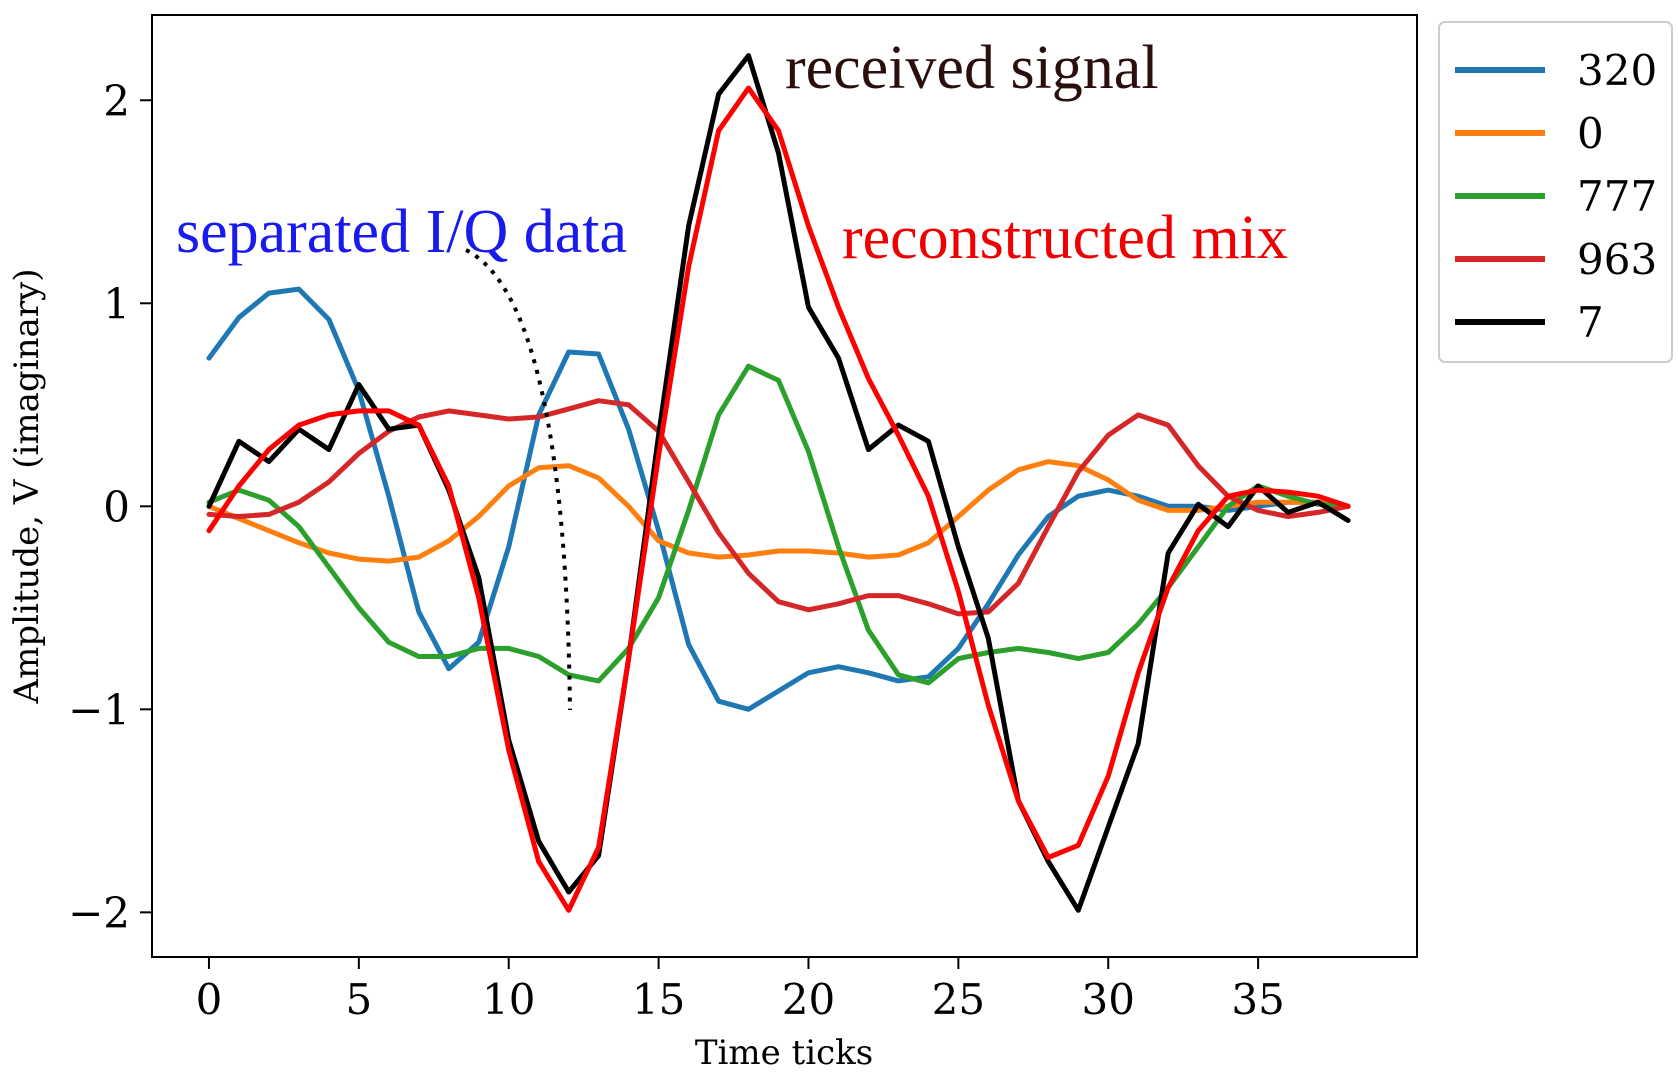  Describe the element at coordinates (1257, 999) in the screenshot. I see `x-tick-label: 35` at that location.